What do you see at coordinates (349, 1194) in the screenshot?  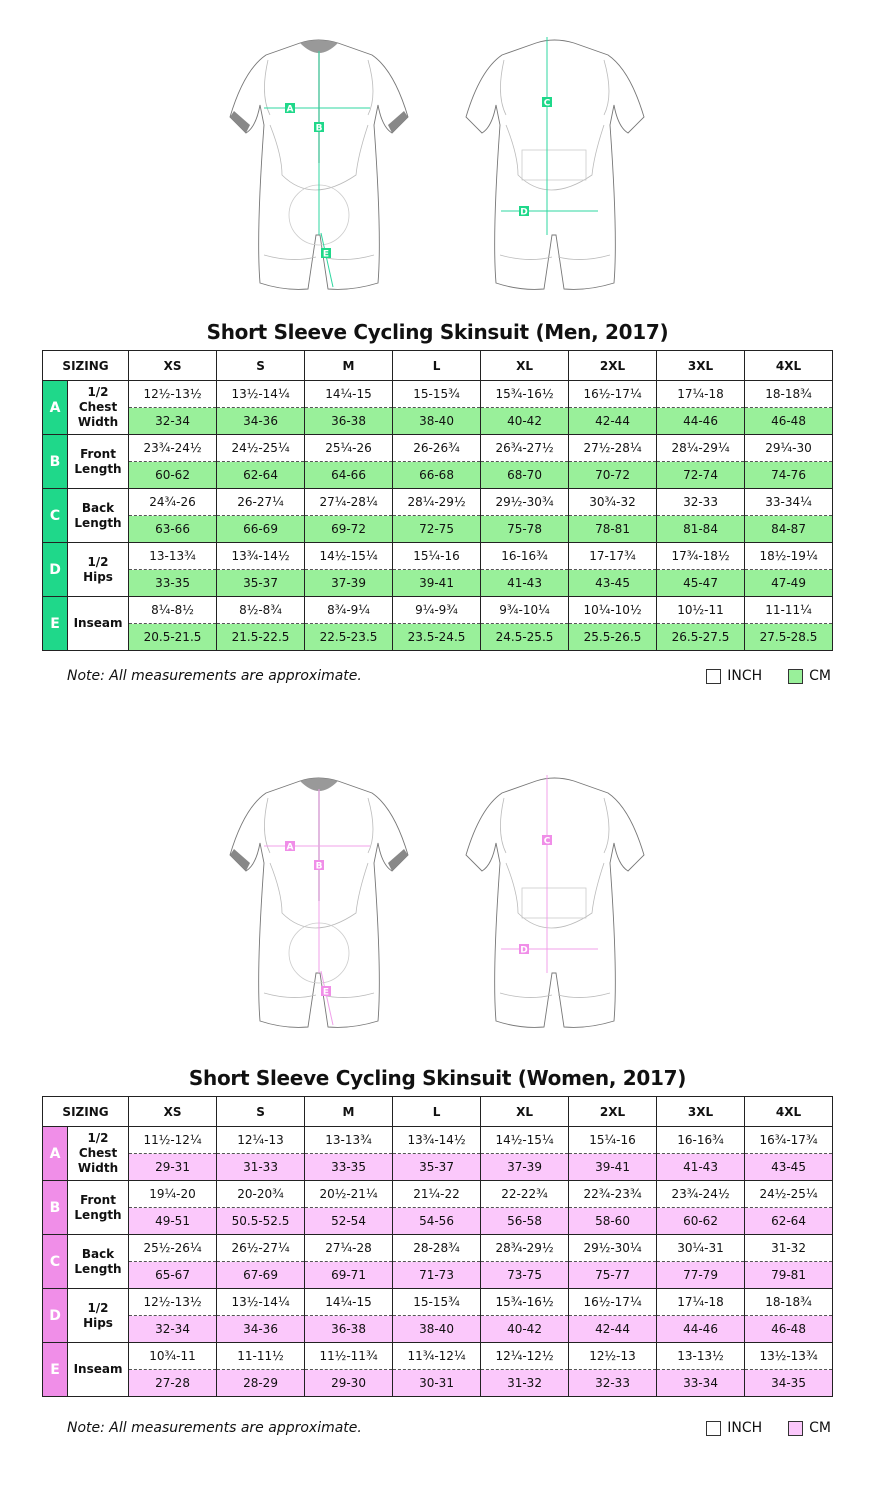 I see `inch-value: 20½-21¼` at bounding box center [349, 1194].